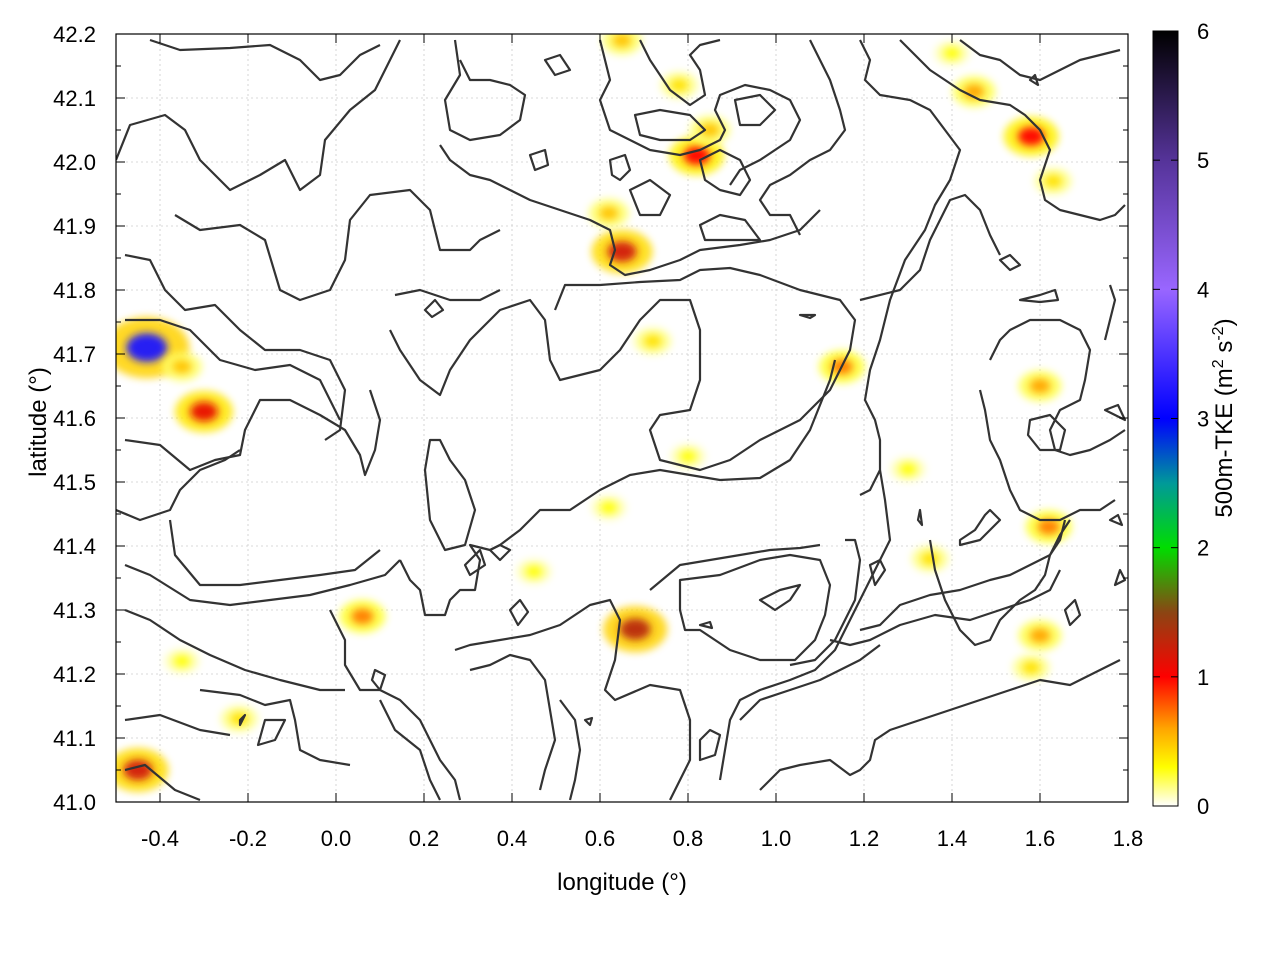  I want to click on x-tick-label: 0.6, so click(600, 838).